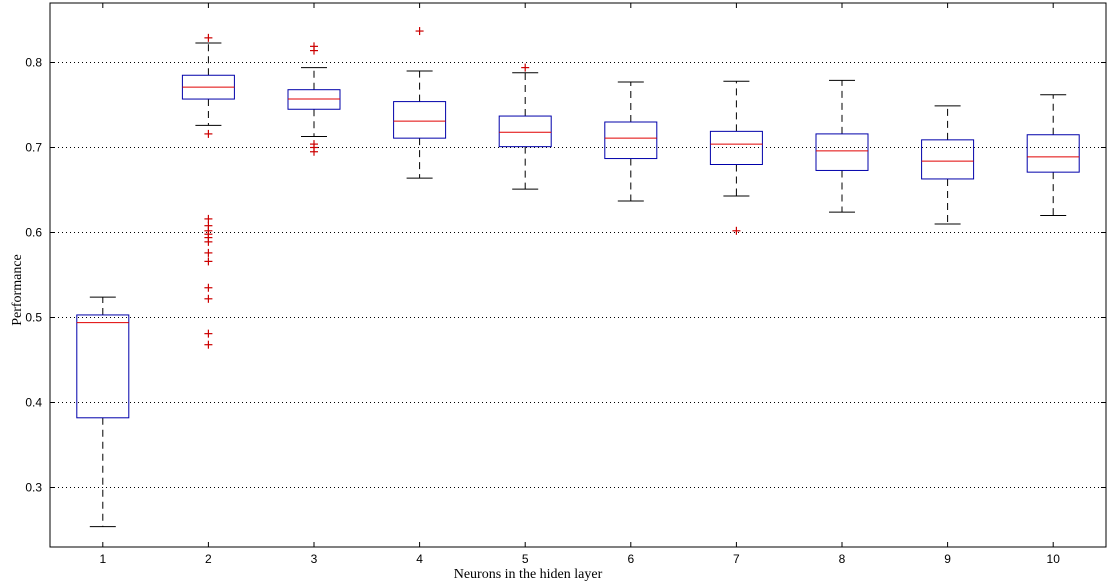  What do you see at coordinates (33, 233) in the screenshot?
I see `y-tick-label: 0.6` at bounding box center [33, 233].